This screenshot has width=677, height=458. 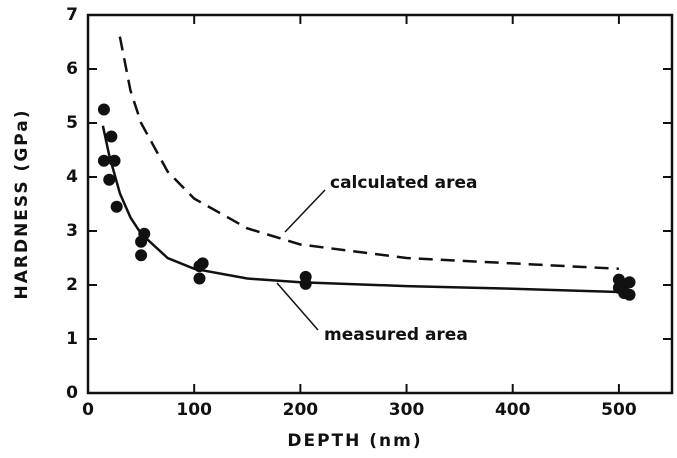 What do you see at coordinates (72, 339) in the screenshot?
I see `y-tick-label: 1` at bounding box center [72, 339].